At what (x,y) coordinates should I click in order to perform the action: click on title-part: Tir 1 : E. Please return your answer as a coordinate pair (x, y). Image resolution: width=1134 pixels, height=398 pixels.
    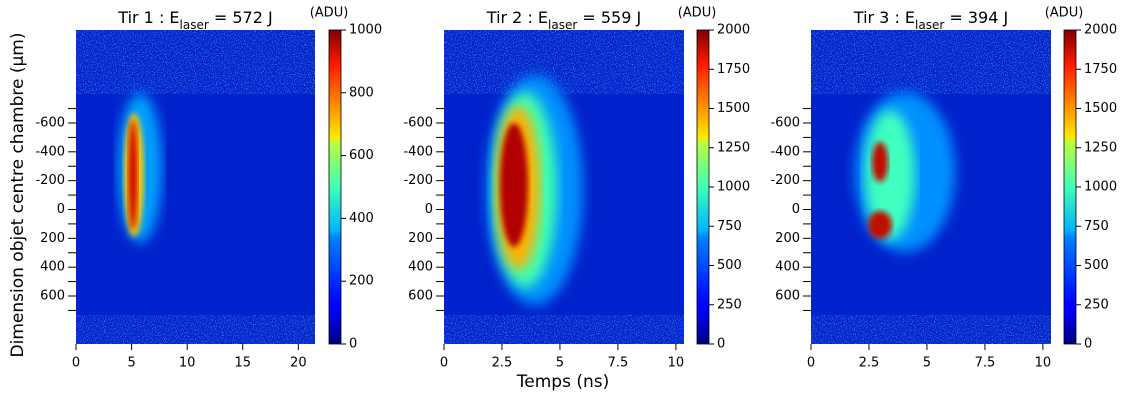
    Looking at the image, I should click on (148, 17).